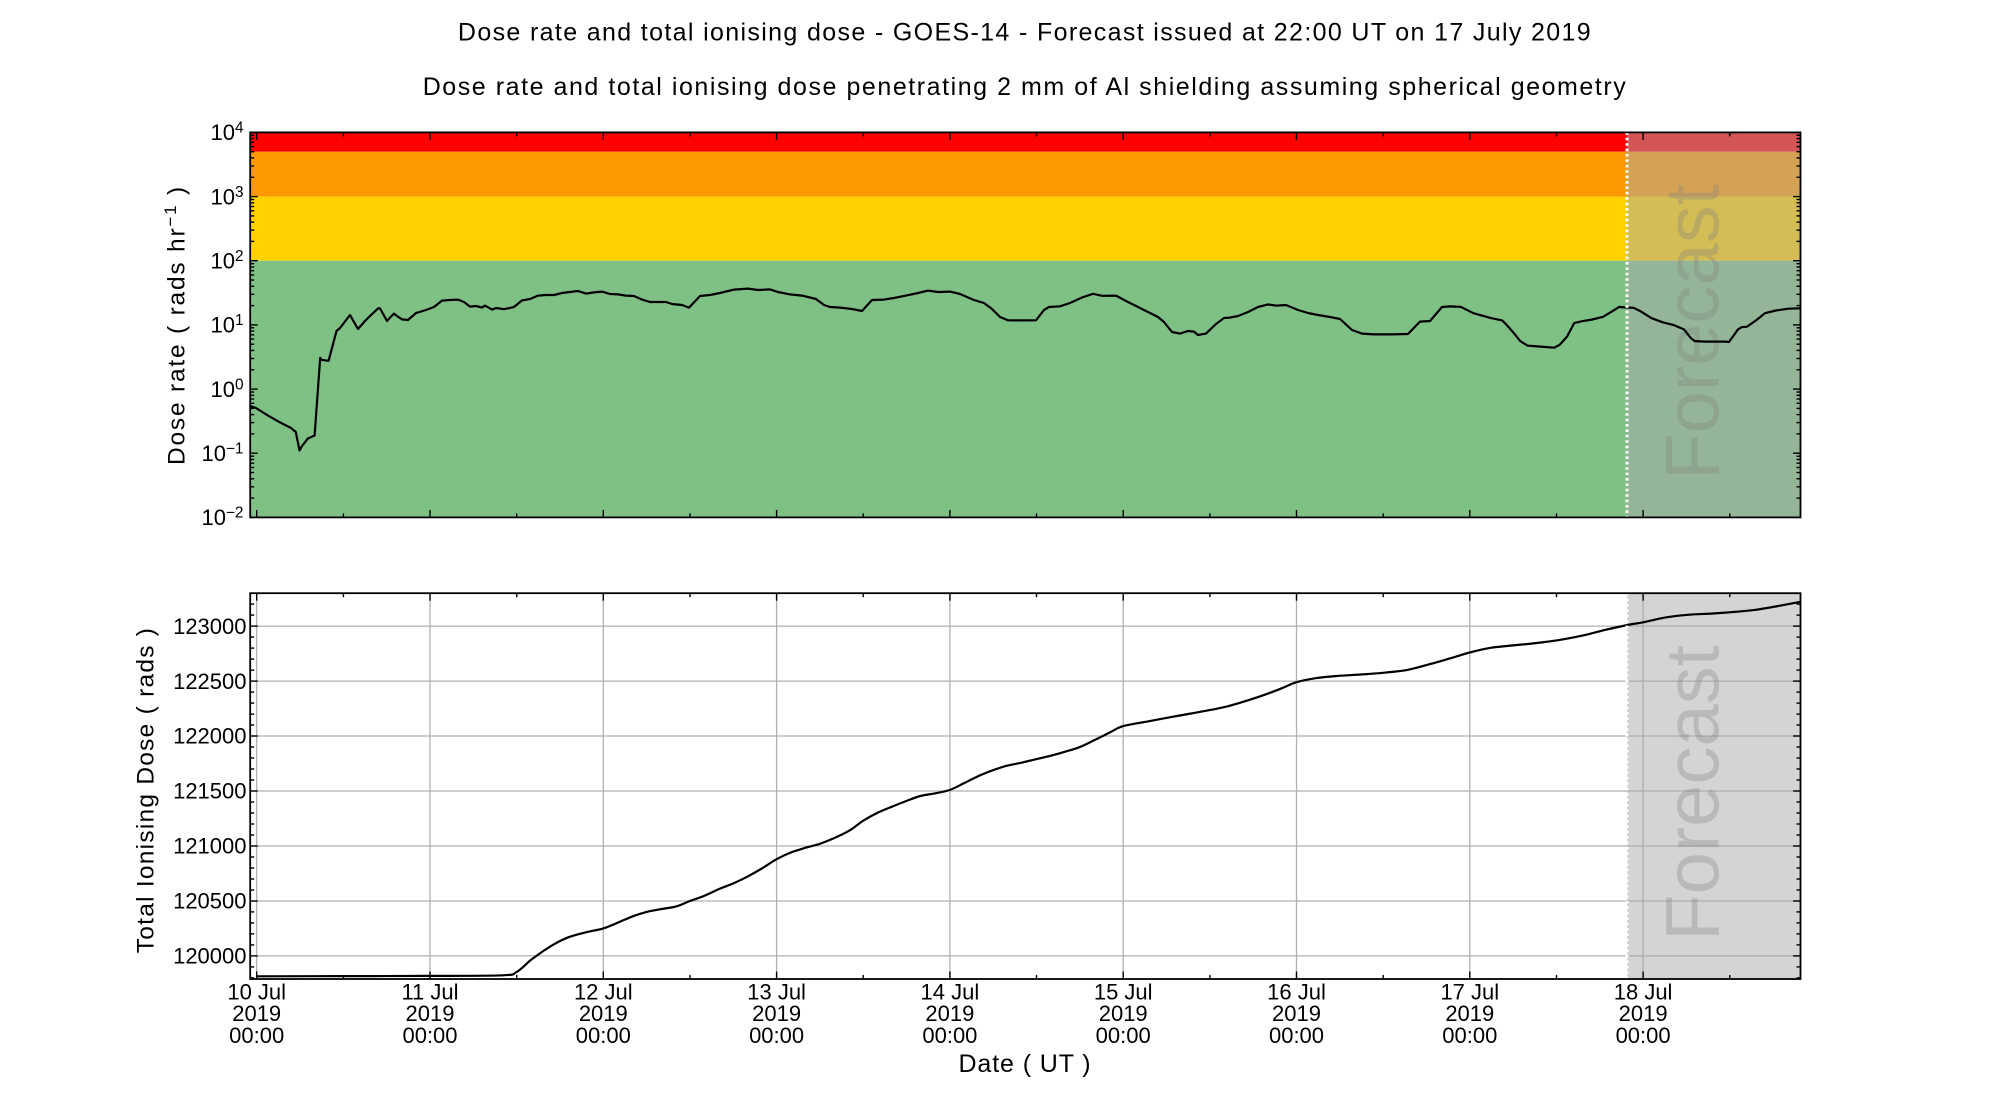 The width and height of the screenshot is (2000, 1100). I want to click on svg-text: 16 Jul, so click(1296, 992).